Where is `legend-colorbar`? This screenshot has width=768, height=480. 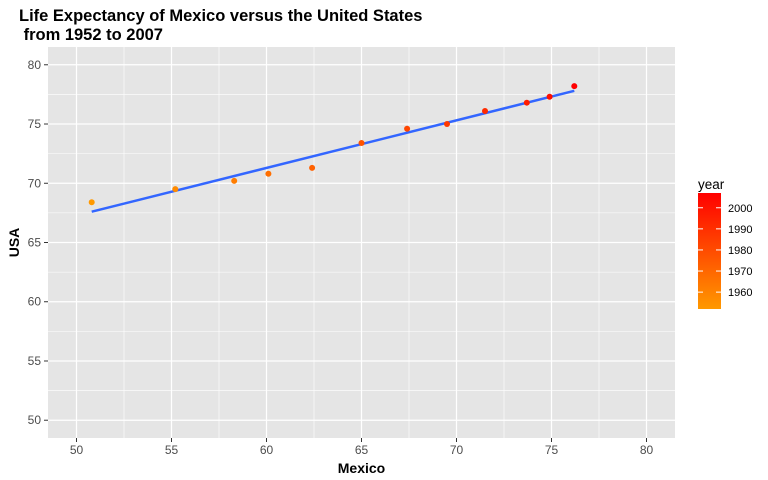 legend-colorbar is located at coordinates (709, 251).